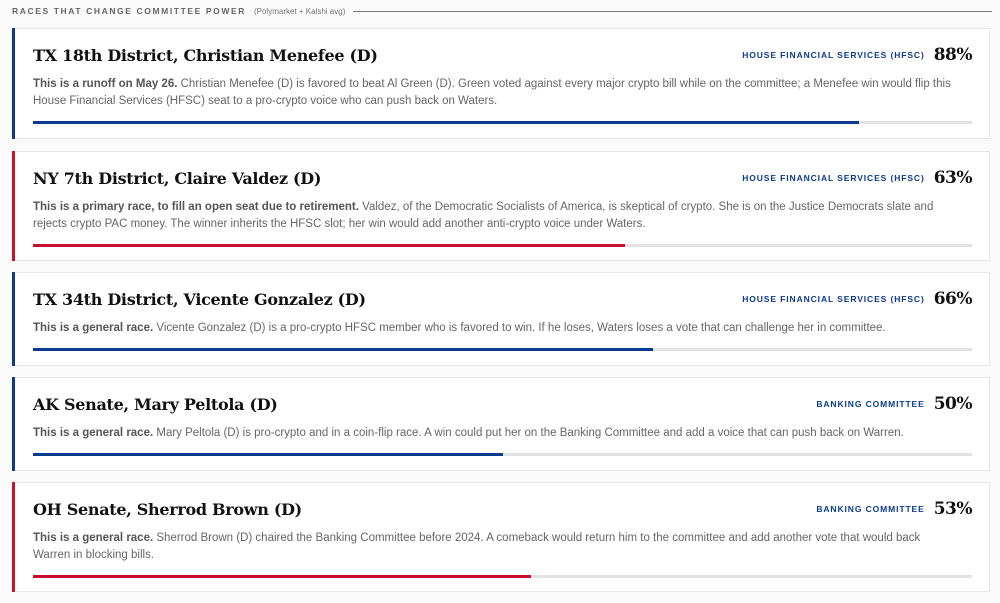 The width and height of the screenshot is (1000, 603). Describe the element at coordinates (299, 11) in the screenshot. I see `section-subtitle: (Polymarket + Kalshi avg)` at that location.